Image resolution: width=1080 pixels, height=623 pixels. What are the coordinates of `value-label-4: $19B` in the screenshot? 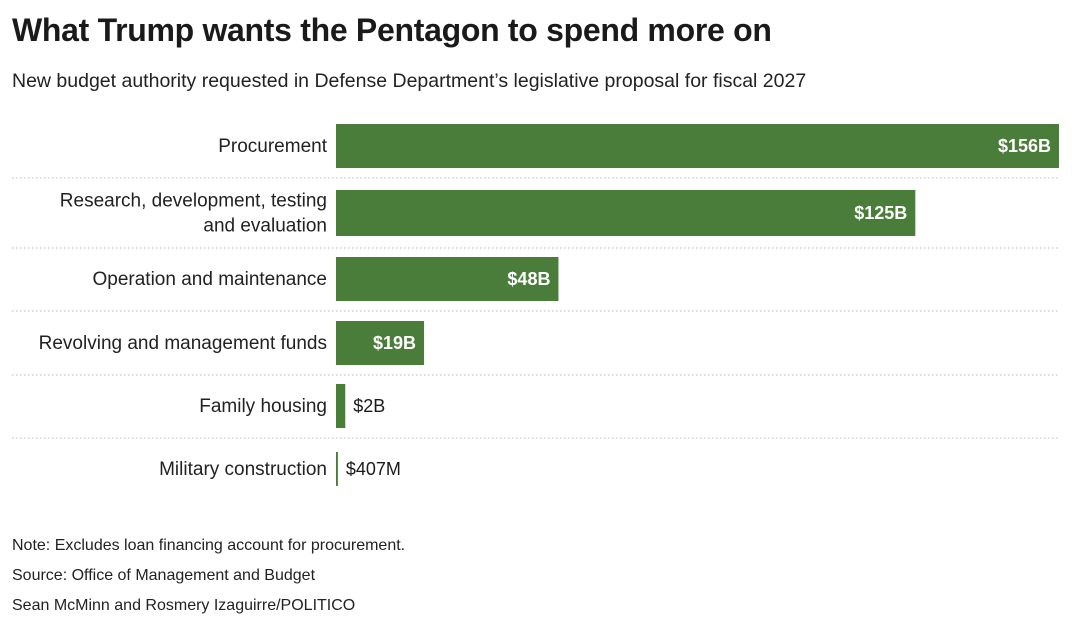 It's located at (394, 343).